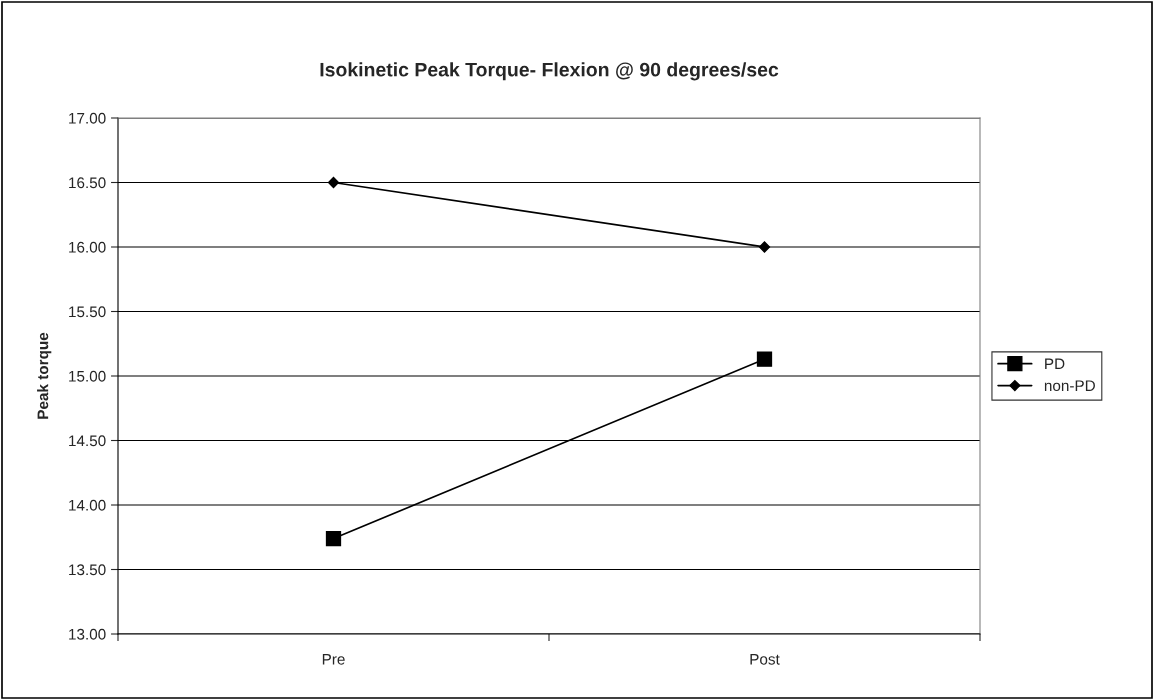  I want to click on y-tick-label: 15.00, so click(87, 376).